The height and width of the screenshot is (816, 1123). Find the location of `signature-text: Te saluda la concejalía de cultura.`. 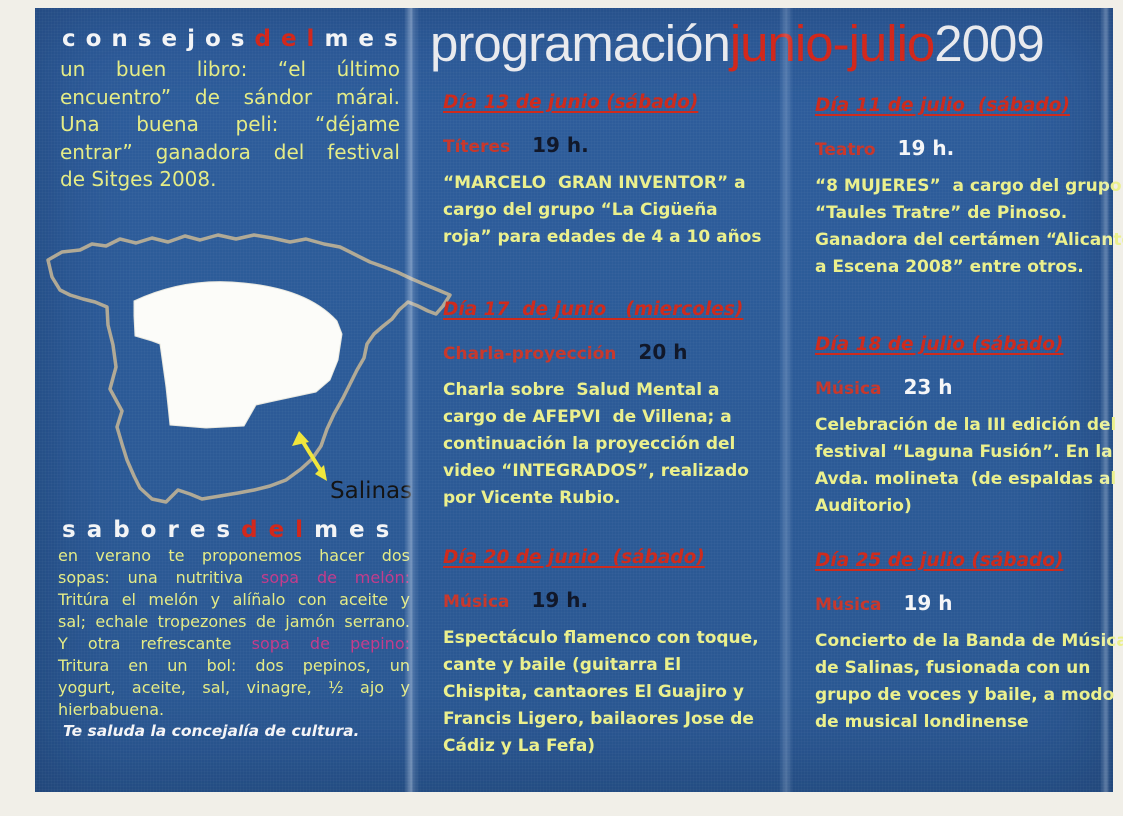

signature-text: Te saluda la concejalía de cultura. is located at coordinates (211, 731).